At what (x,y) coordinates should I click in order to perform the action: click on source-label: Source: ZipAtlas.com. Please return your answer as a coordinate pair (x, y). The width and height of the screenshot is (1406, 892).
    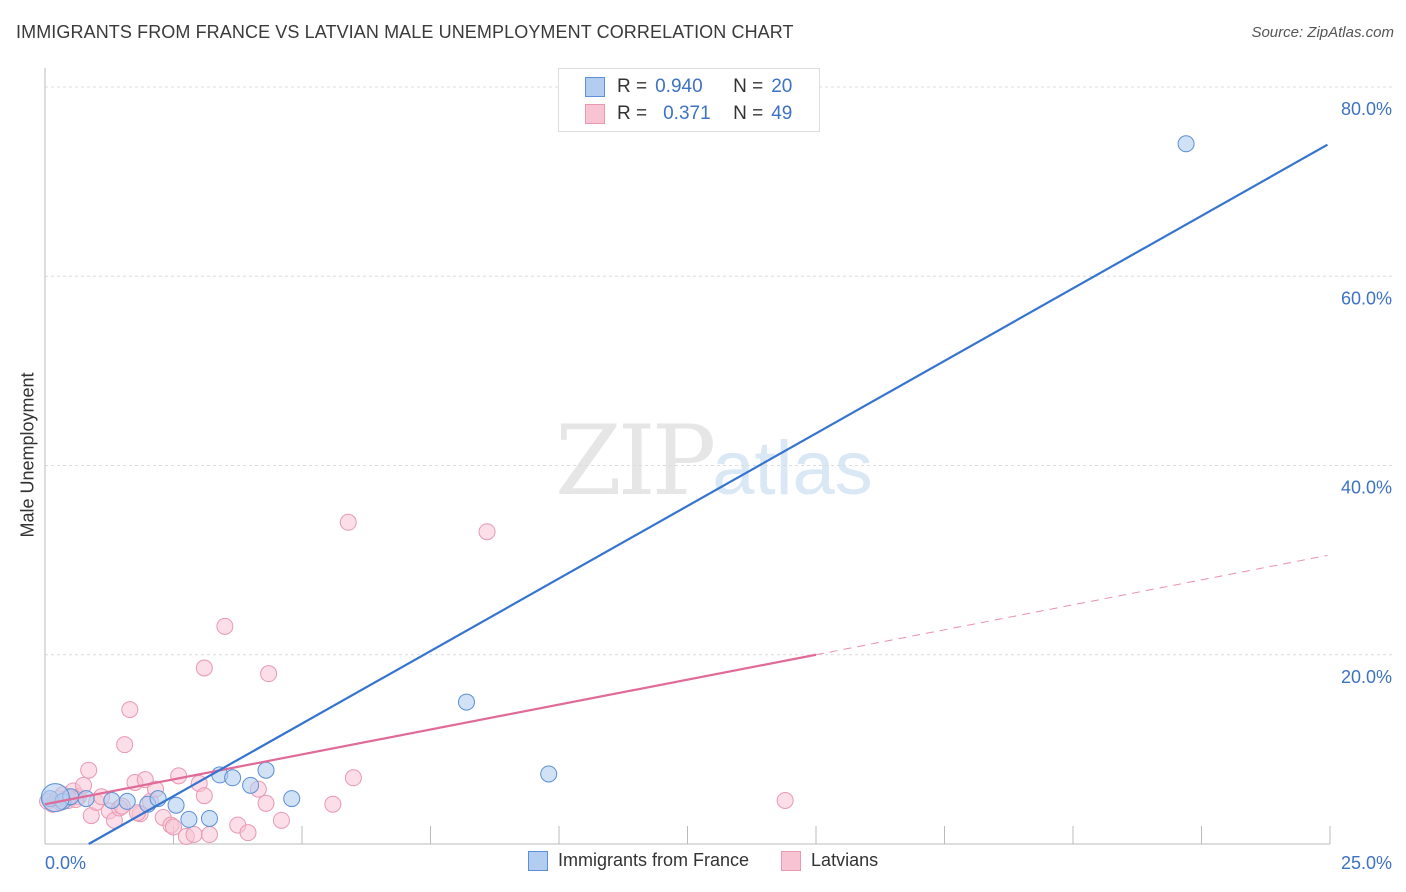
    Looking at the image, I should click on (1322, 32).